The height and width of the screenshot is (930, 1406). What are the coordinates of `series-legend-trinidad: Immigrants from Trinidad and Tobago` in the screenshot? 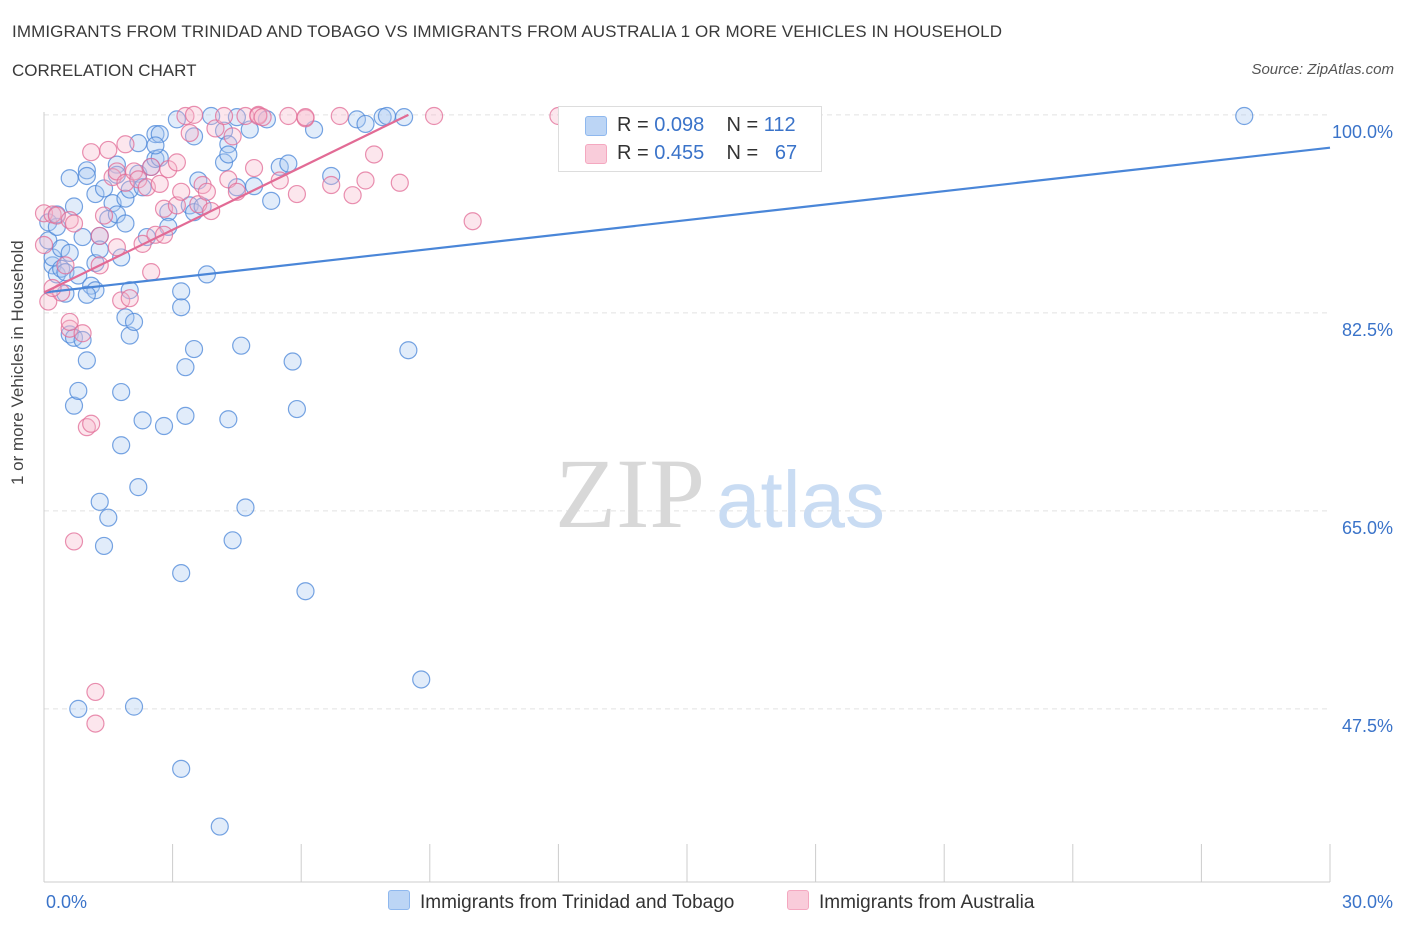 It's located at (561, 902).